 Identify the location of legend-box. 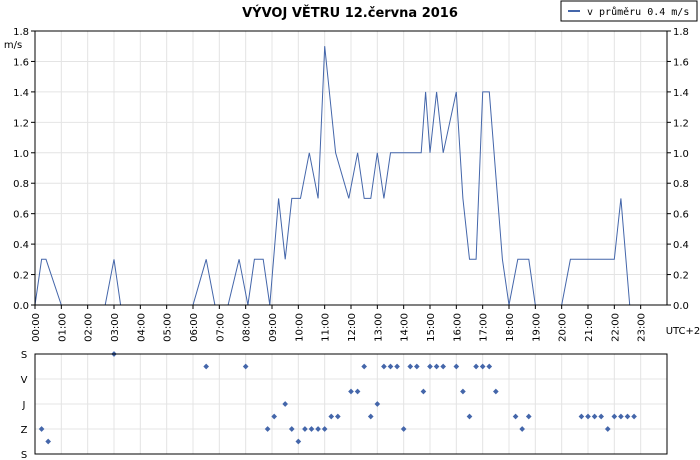
(629, 11).